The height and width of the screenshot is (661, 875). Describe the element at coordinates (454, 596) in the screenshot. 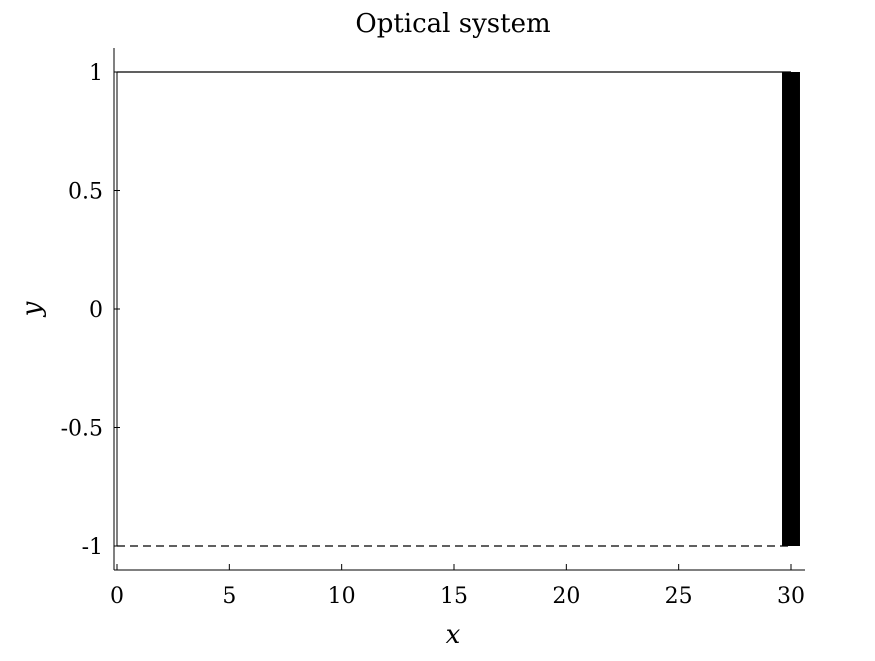

I see `x-tick-label: 15` at that location.